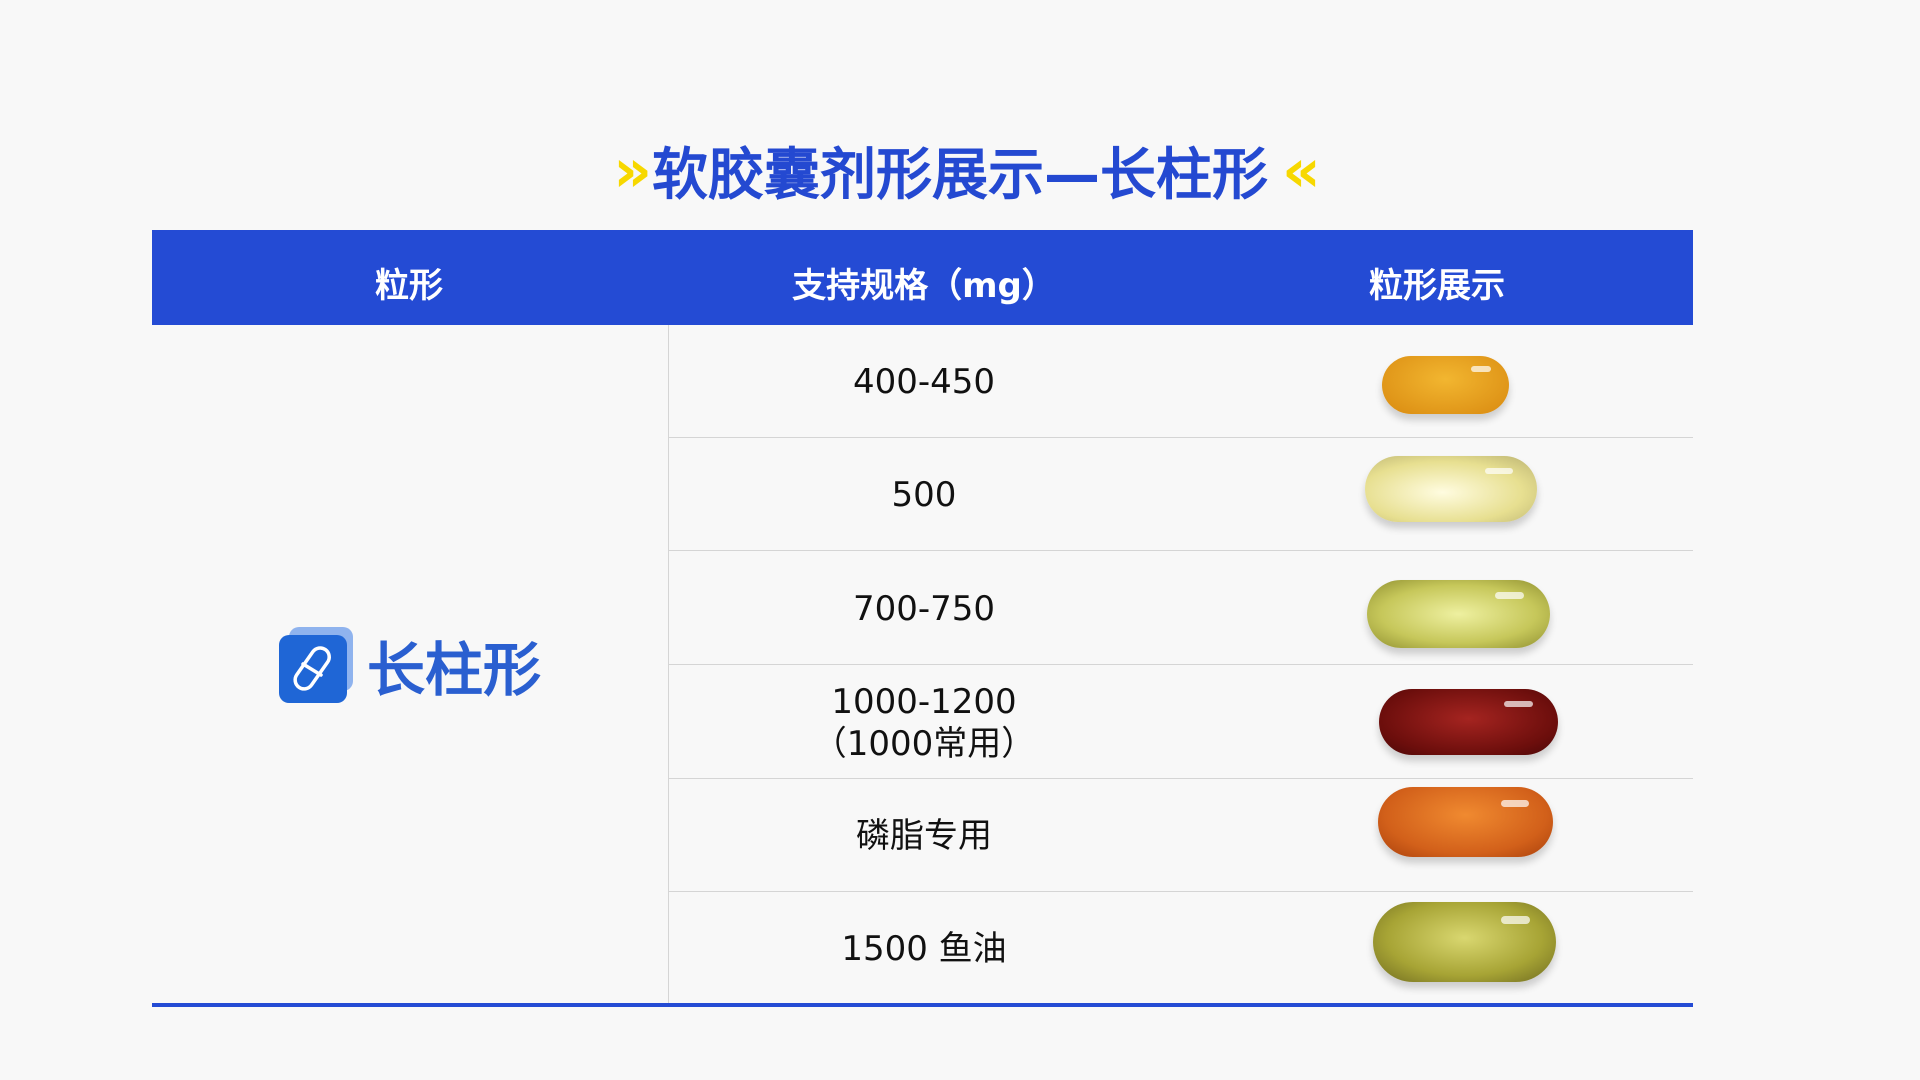  I want to click on header-display: 粒形展示, so click(1437, 286).